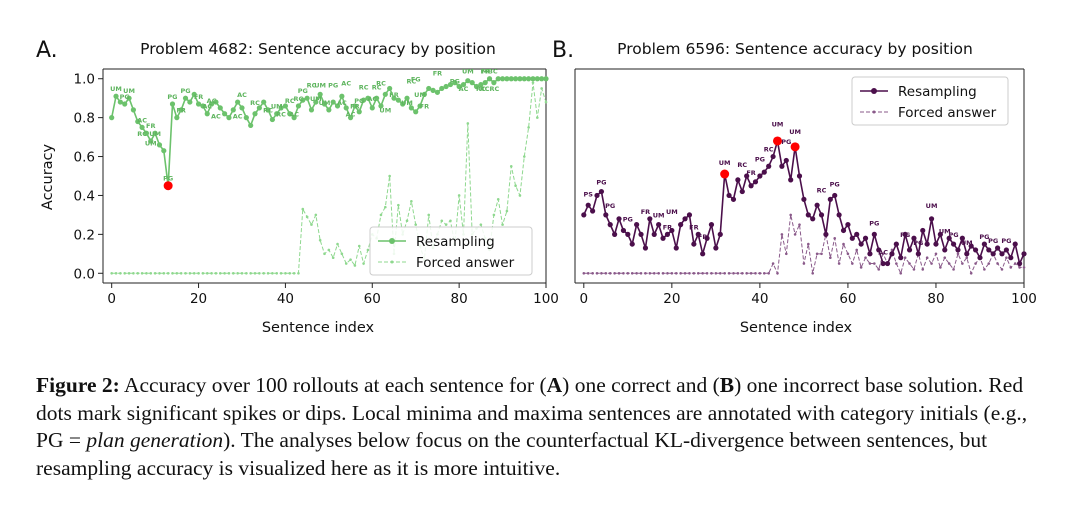 This screenshot has height=517, width=1080. Describe the element at coordinates (672, 212) in the screenshot. I see `panel-b-annotation: UM` at that location.